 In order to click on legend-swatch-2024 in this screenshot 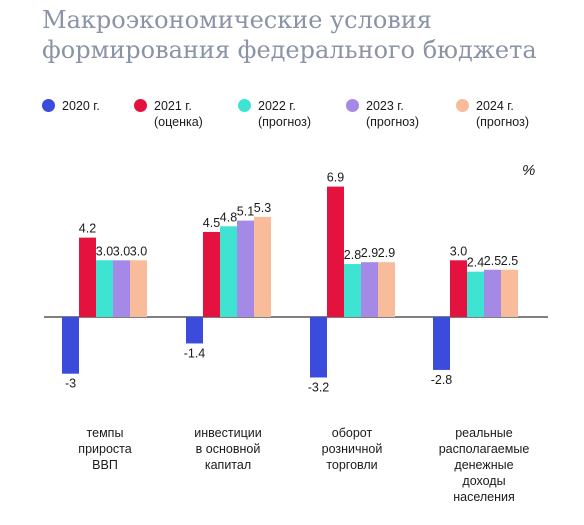, I will do `click(462, 105)`.